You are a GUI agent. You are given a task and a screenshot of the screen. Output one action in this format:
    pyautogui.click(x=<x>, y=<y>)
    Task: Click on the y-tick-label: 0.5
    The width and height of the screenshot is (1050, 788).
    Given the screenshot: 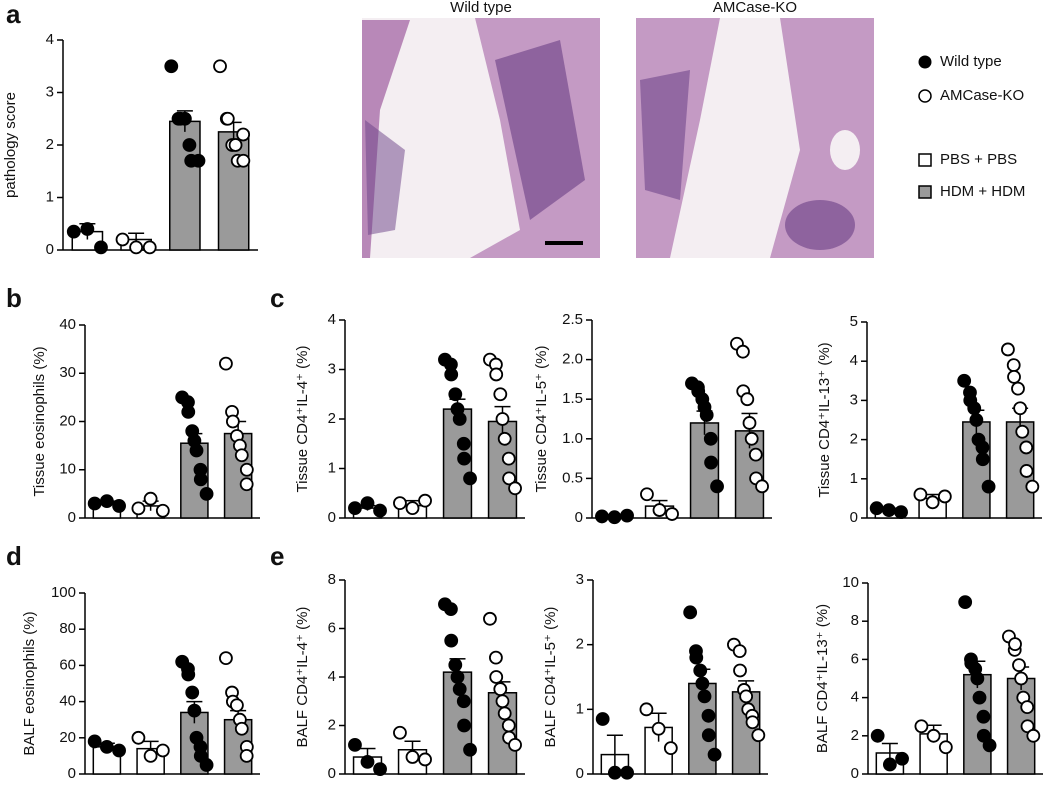 What is the action you would take?
    pyautogui.click(x=572, y=477)
    